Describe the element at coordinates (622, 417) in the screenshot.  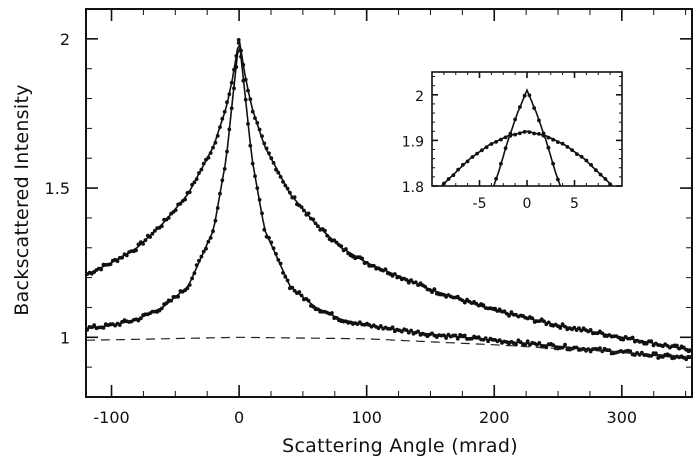
I see `main-x-tick-label: 300` at that location.